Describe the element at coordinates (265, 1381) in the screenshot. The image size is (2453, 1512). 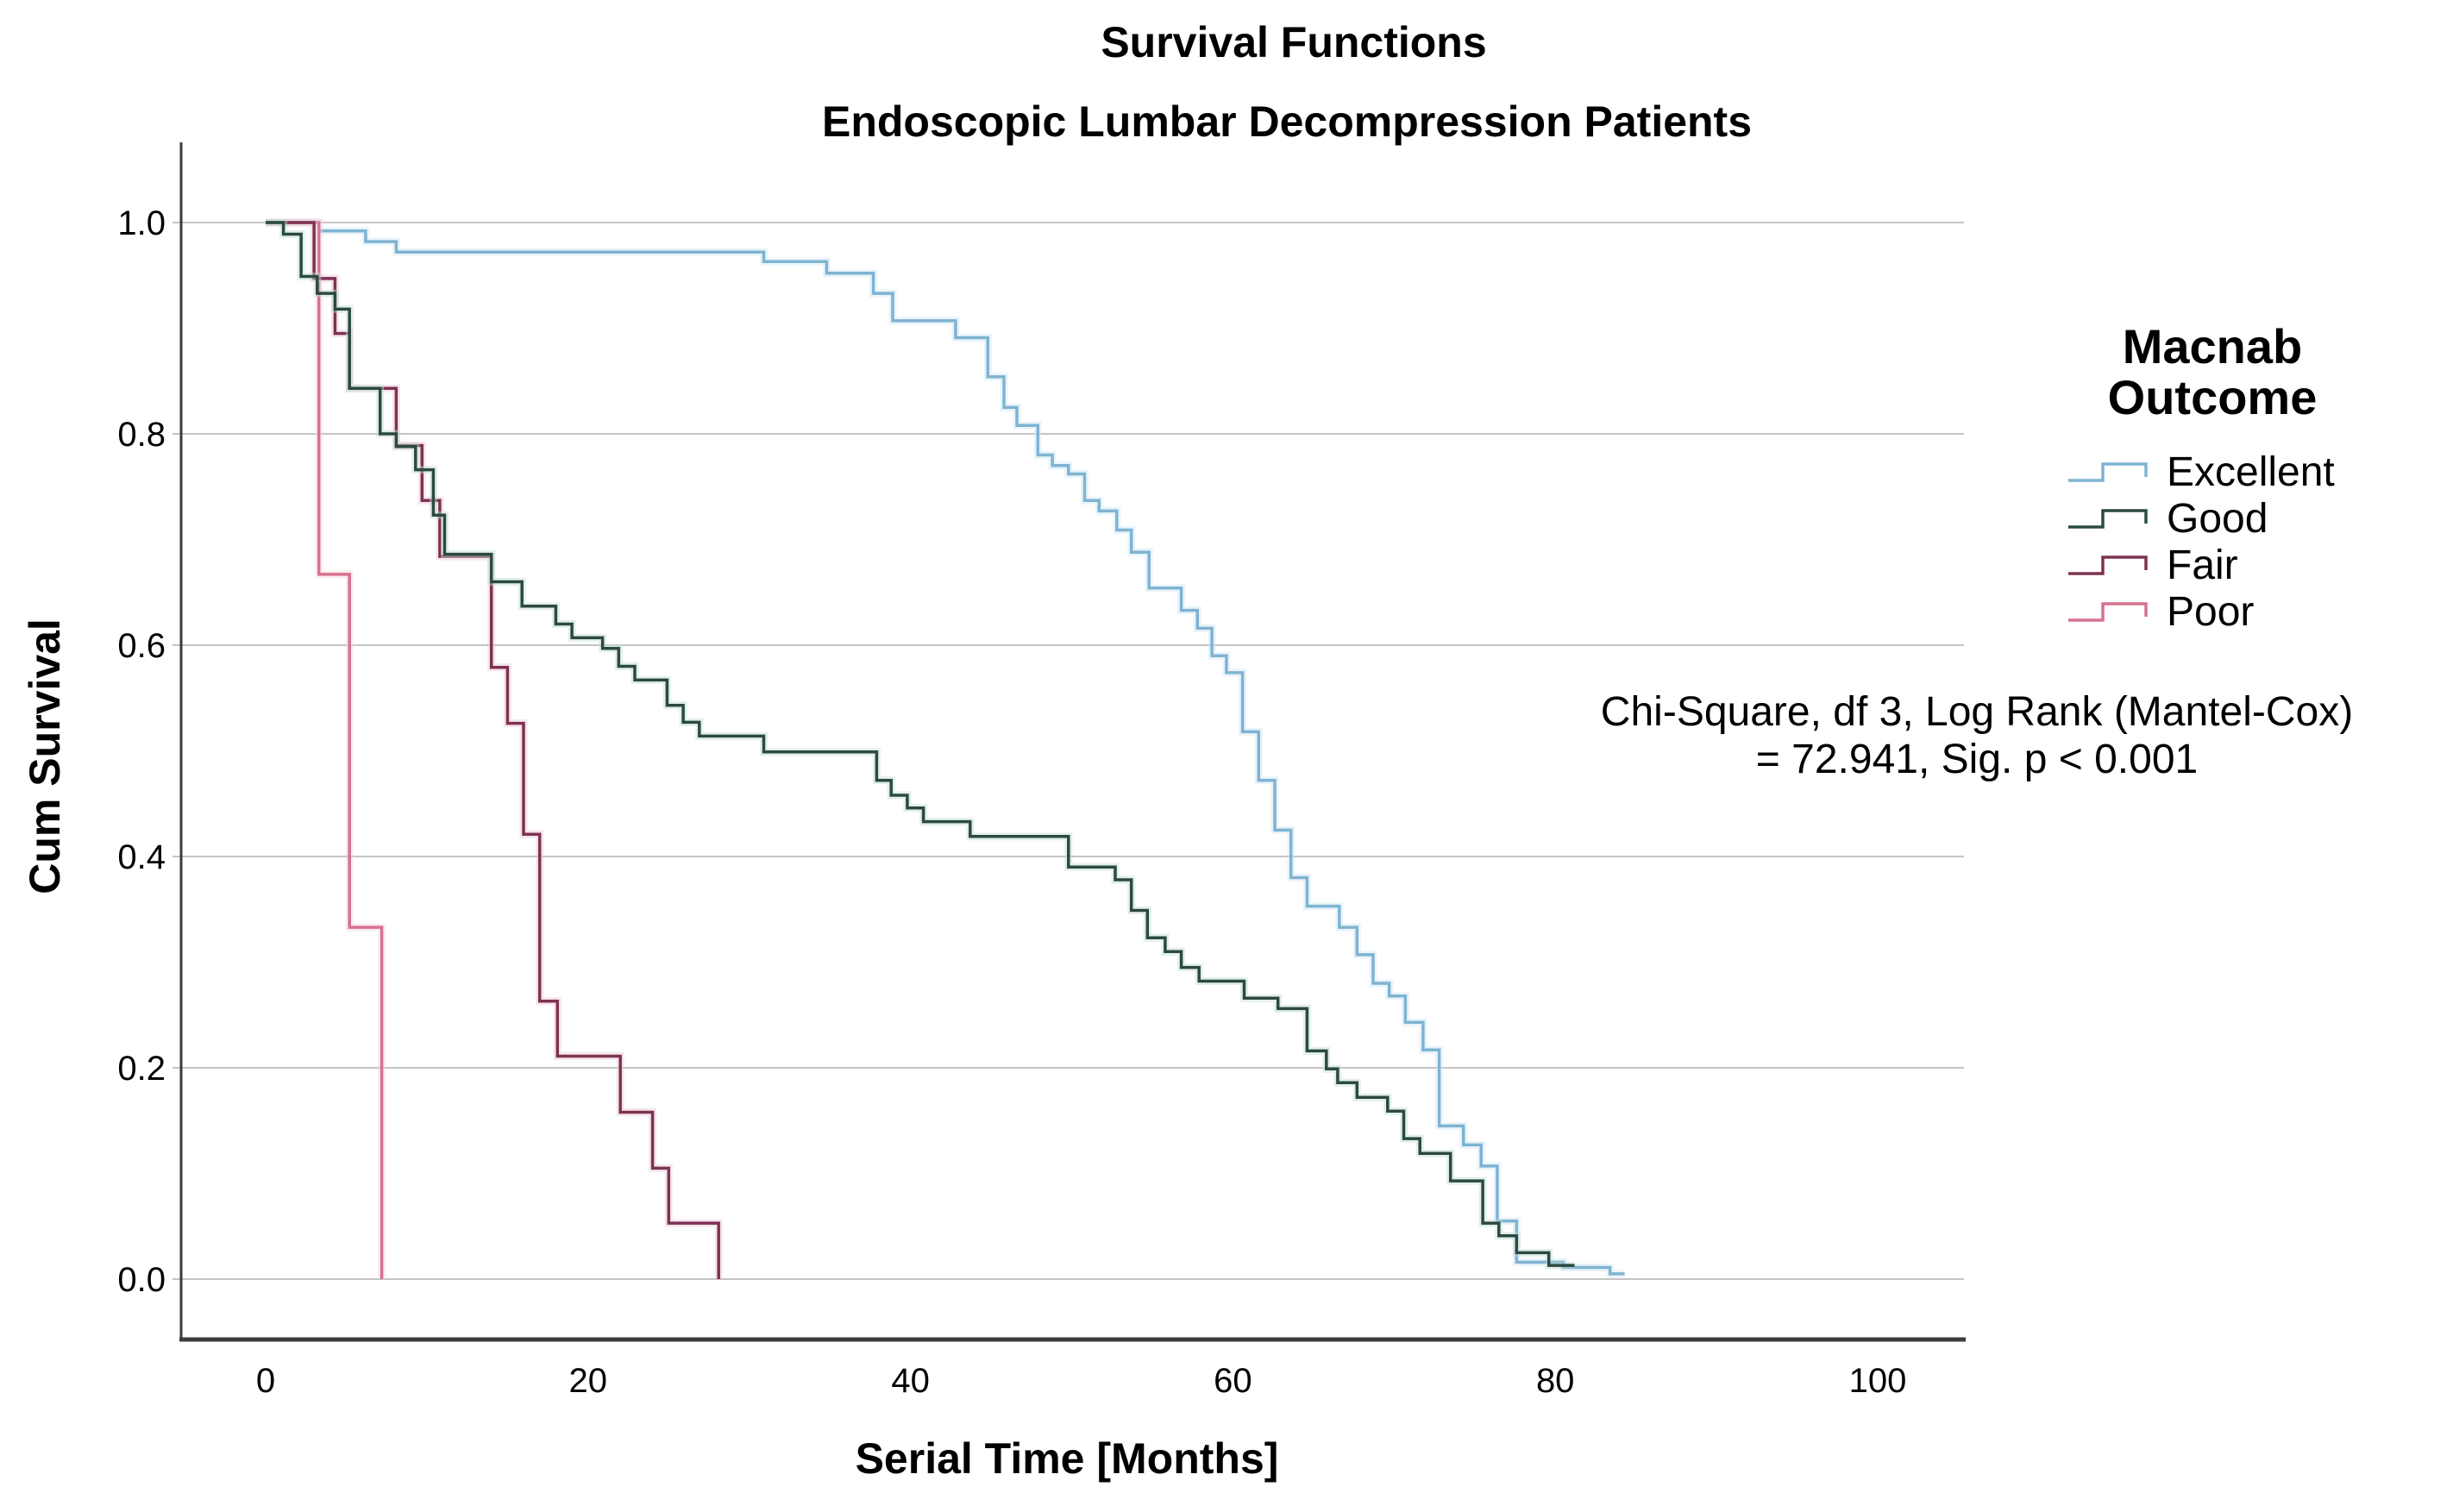
I see `svg-text: 0` at that location.